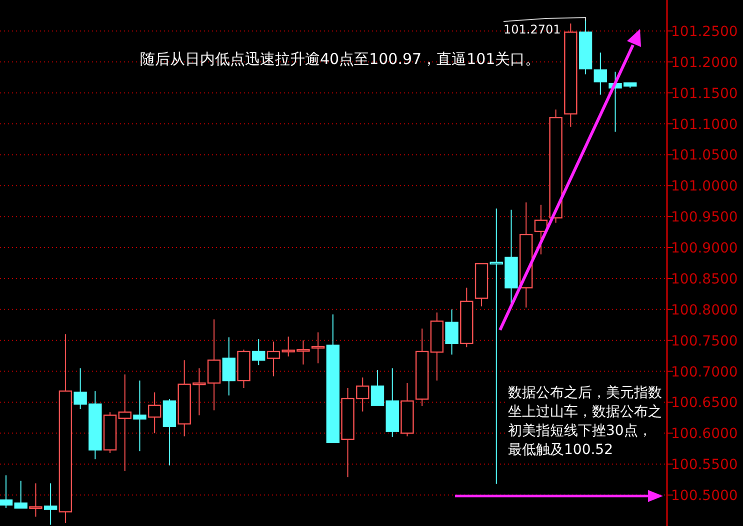  I want to click on y-tick-label: 101.2500, so click(704, 32).